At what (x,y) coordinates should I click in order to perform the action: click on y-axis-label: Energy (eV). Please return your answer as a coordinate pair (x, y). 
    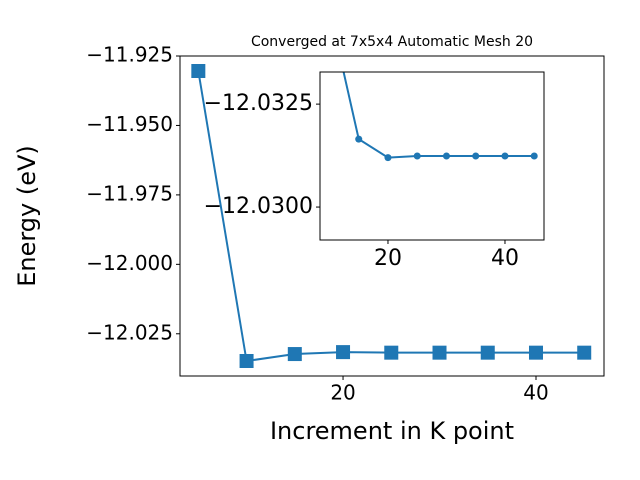
    Looking at the image, I should click on (27, 216).